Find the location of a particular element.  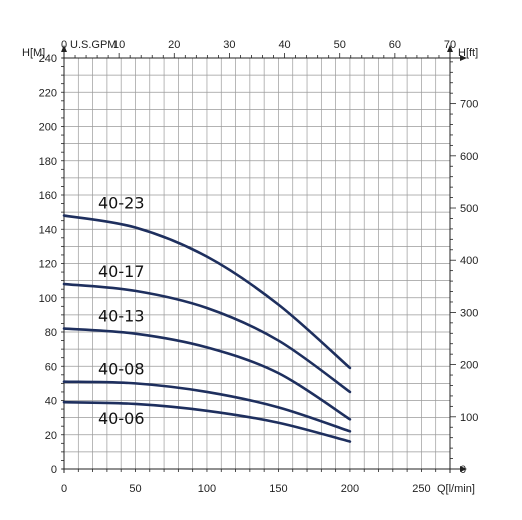

x-axis-bottom-arrow is located at coordinates (463, 469).